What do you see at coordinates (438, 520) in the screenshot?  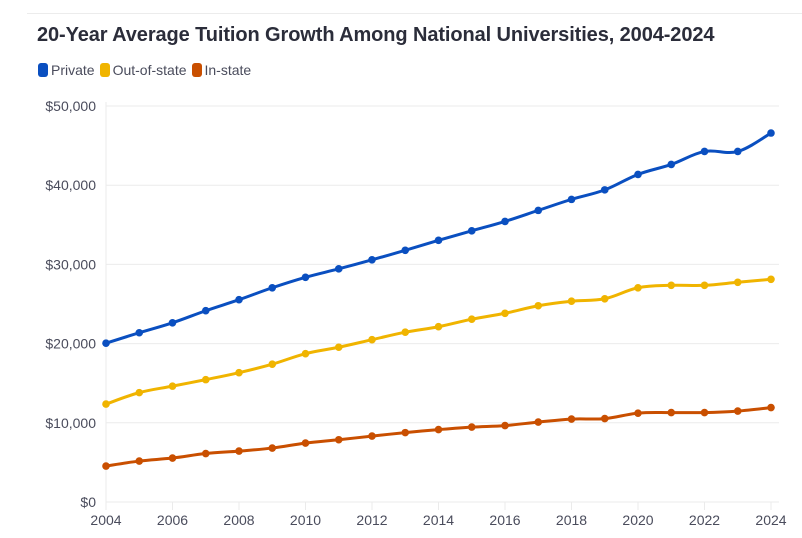 I see `x-tick-label: 2014` at bounding box center [438, 520].